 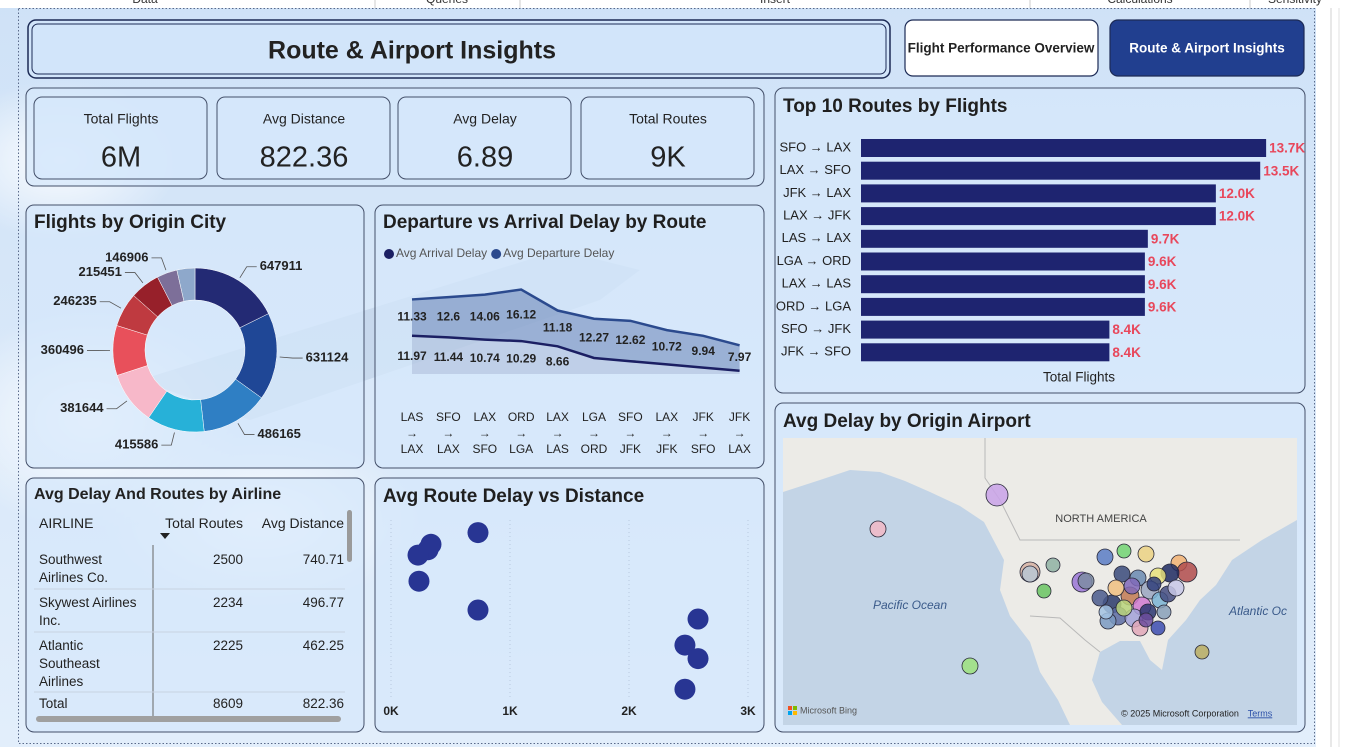 What do you see at coordinates (279, 433) in the screenshot?
I see `data-label: 486165` at bounding box center [279, 433].